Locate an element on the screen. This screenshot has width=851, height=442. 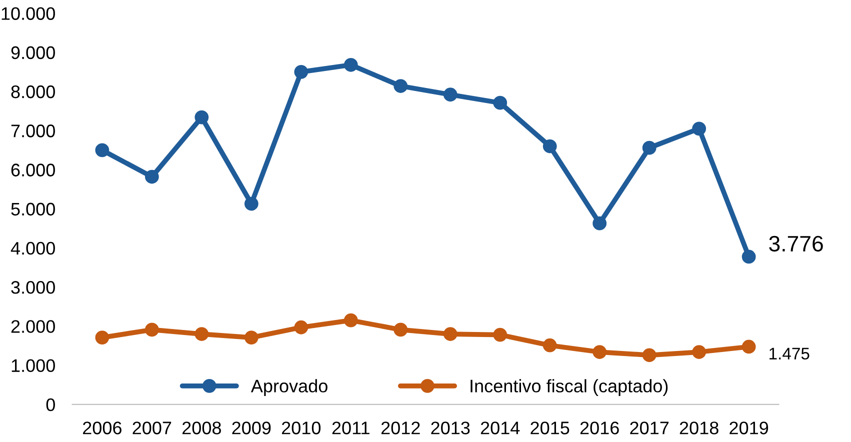
x-tick-label: 2012 is located at coordinates (400, 428).